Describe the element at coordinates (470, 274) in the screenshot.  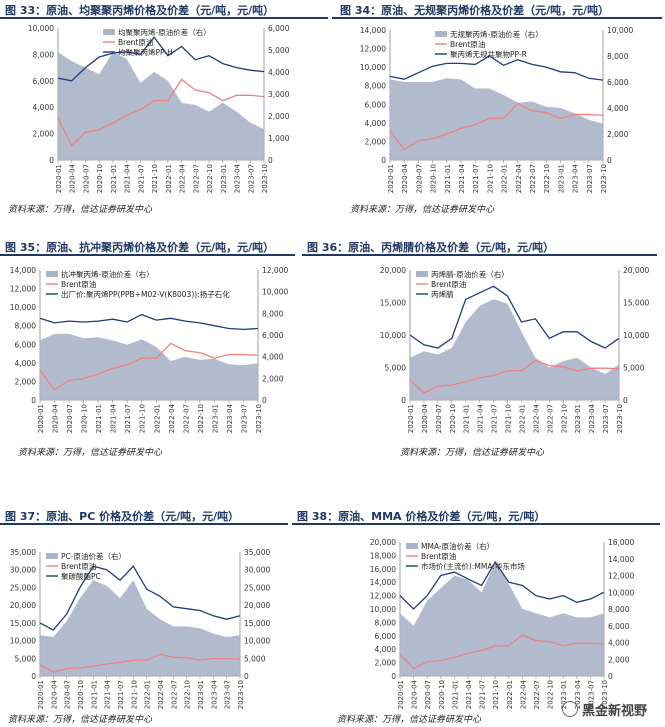
I see `legend-label: 丙烯腈-原油价差（右）` at that location.